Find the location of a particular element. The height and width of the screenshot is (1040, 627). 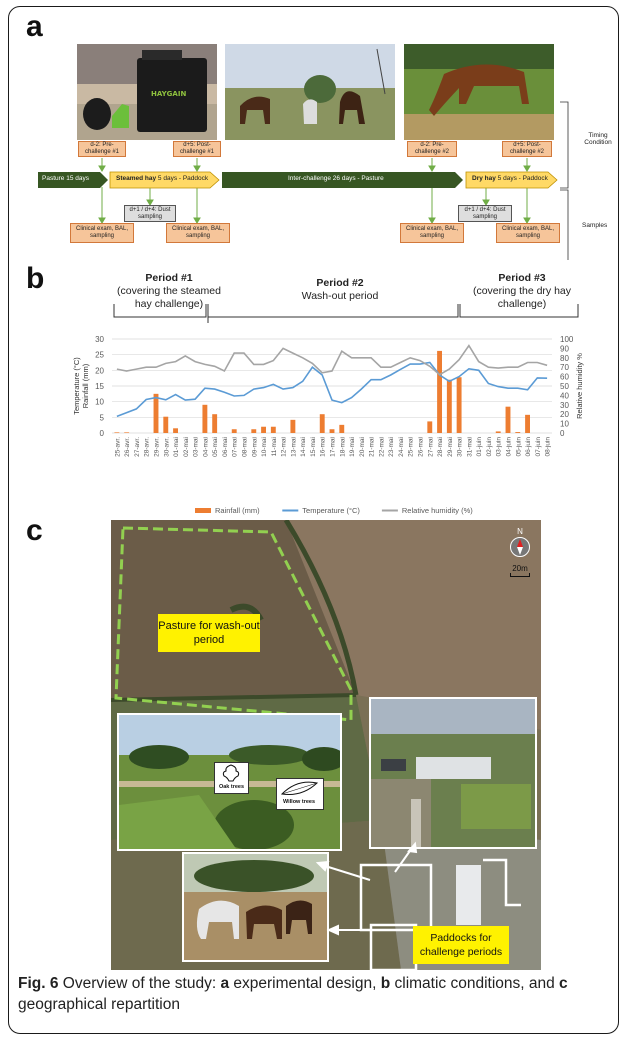

x-tick-label: 13-mai is located at coordinates (293, 447).